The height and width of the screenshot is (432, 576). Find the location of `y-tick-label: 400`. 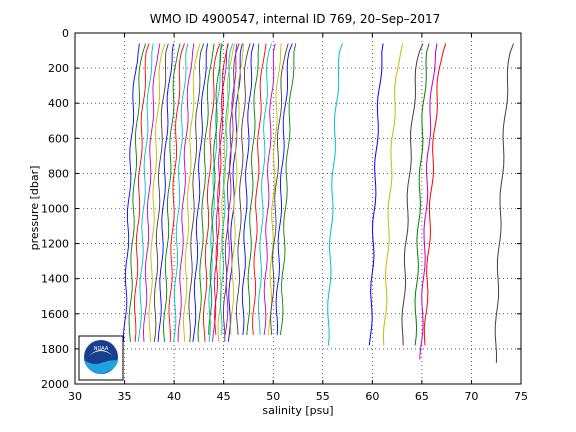

y-tick-label: 400 is located at coordinates (58, 103).